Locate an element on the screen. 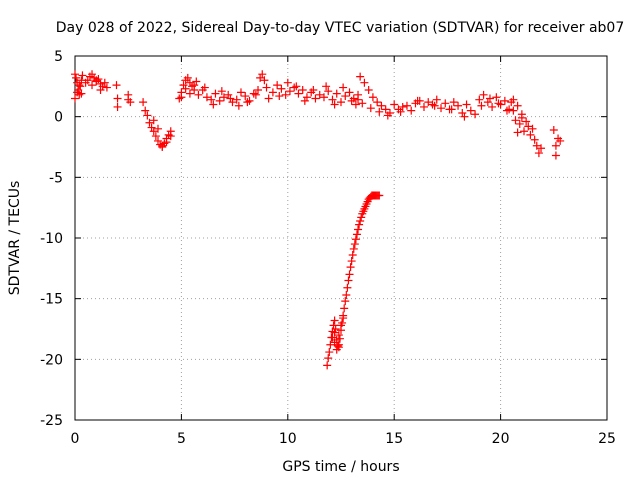  x-tick-label: 0 is located at coordinates (75, 439).